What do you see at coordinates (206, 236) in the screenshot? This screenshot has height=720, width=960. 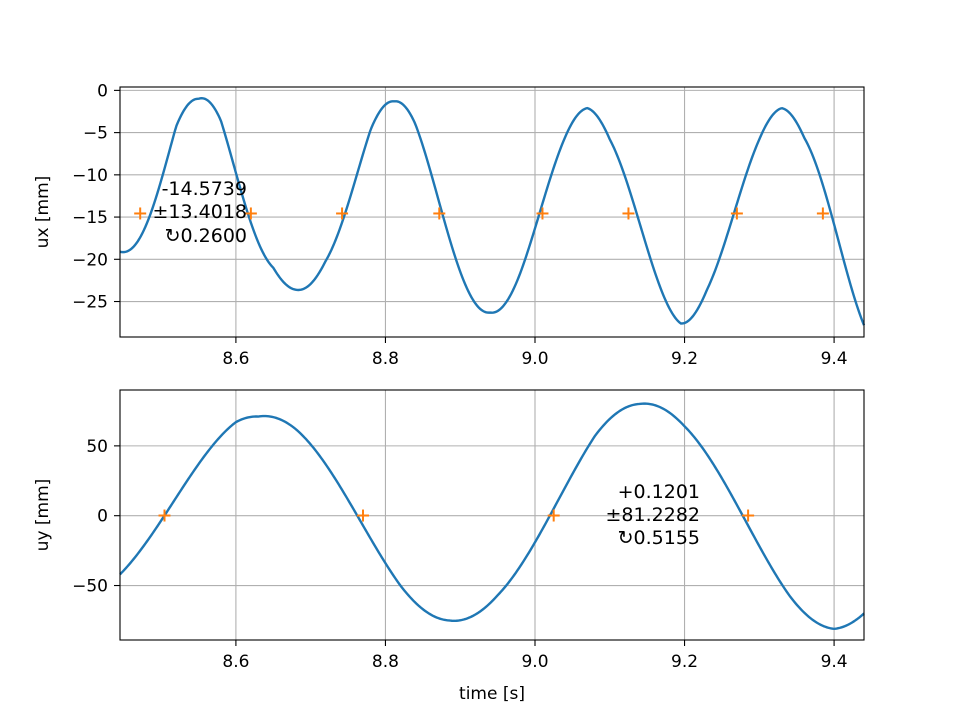 I see `ux-annotation-period: ↻0.2600` at bounding box center [206, 236].